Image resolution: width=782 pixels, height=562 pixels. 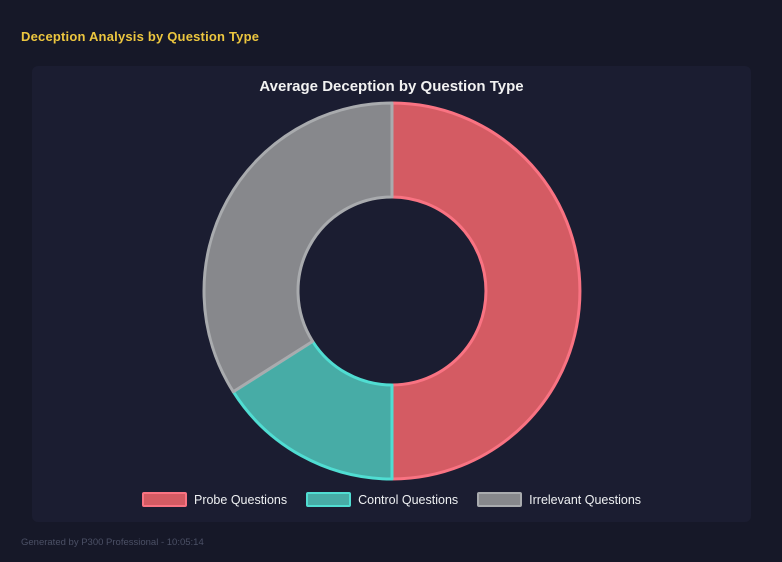 I want to click on chart-title: Average Deception by Question Type, so click(x=391, y=86).